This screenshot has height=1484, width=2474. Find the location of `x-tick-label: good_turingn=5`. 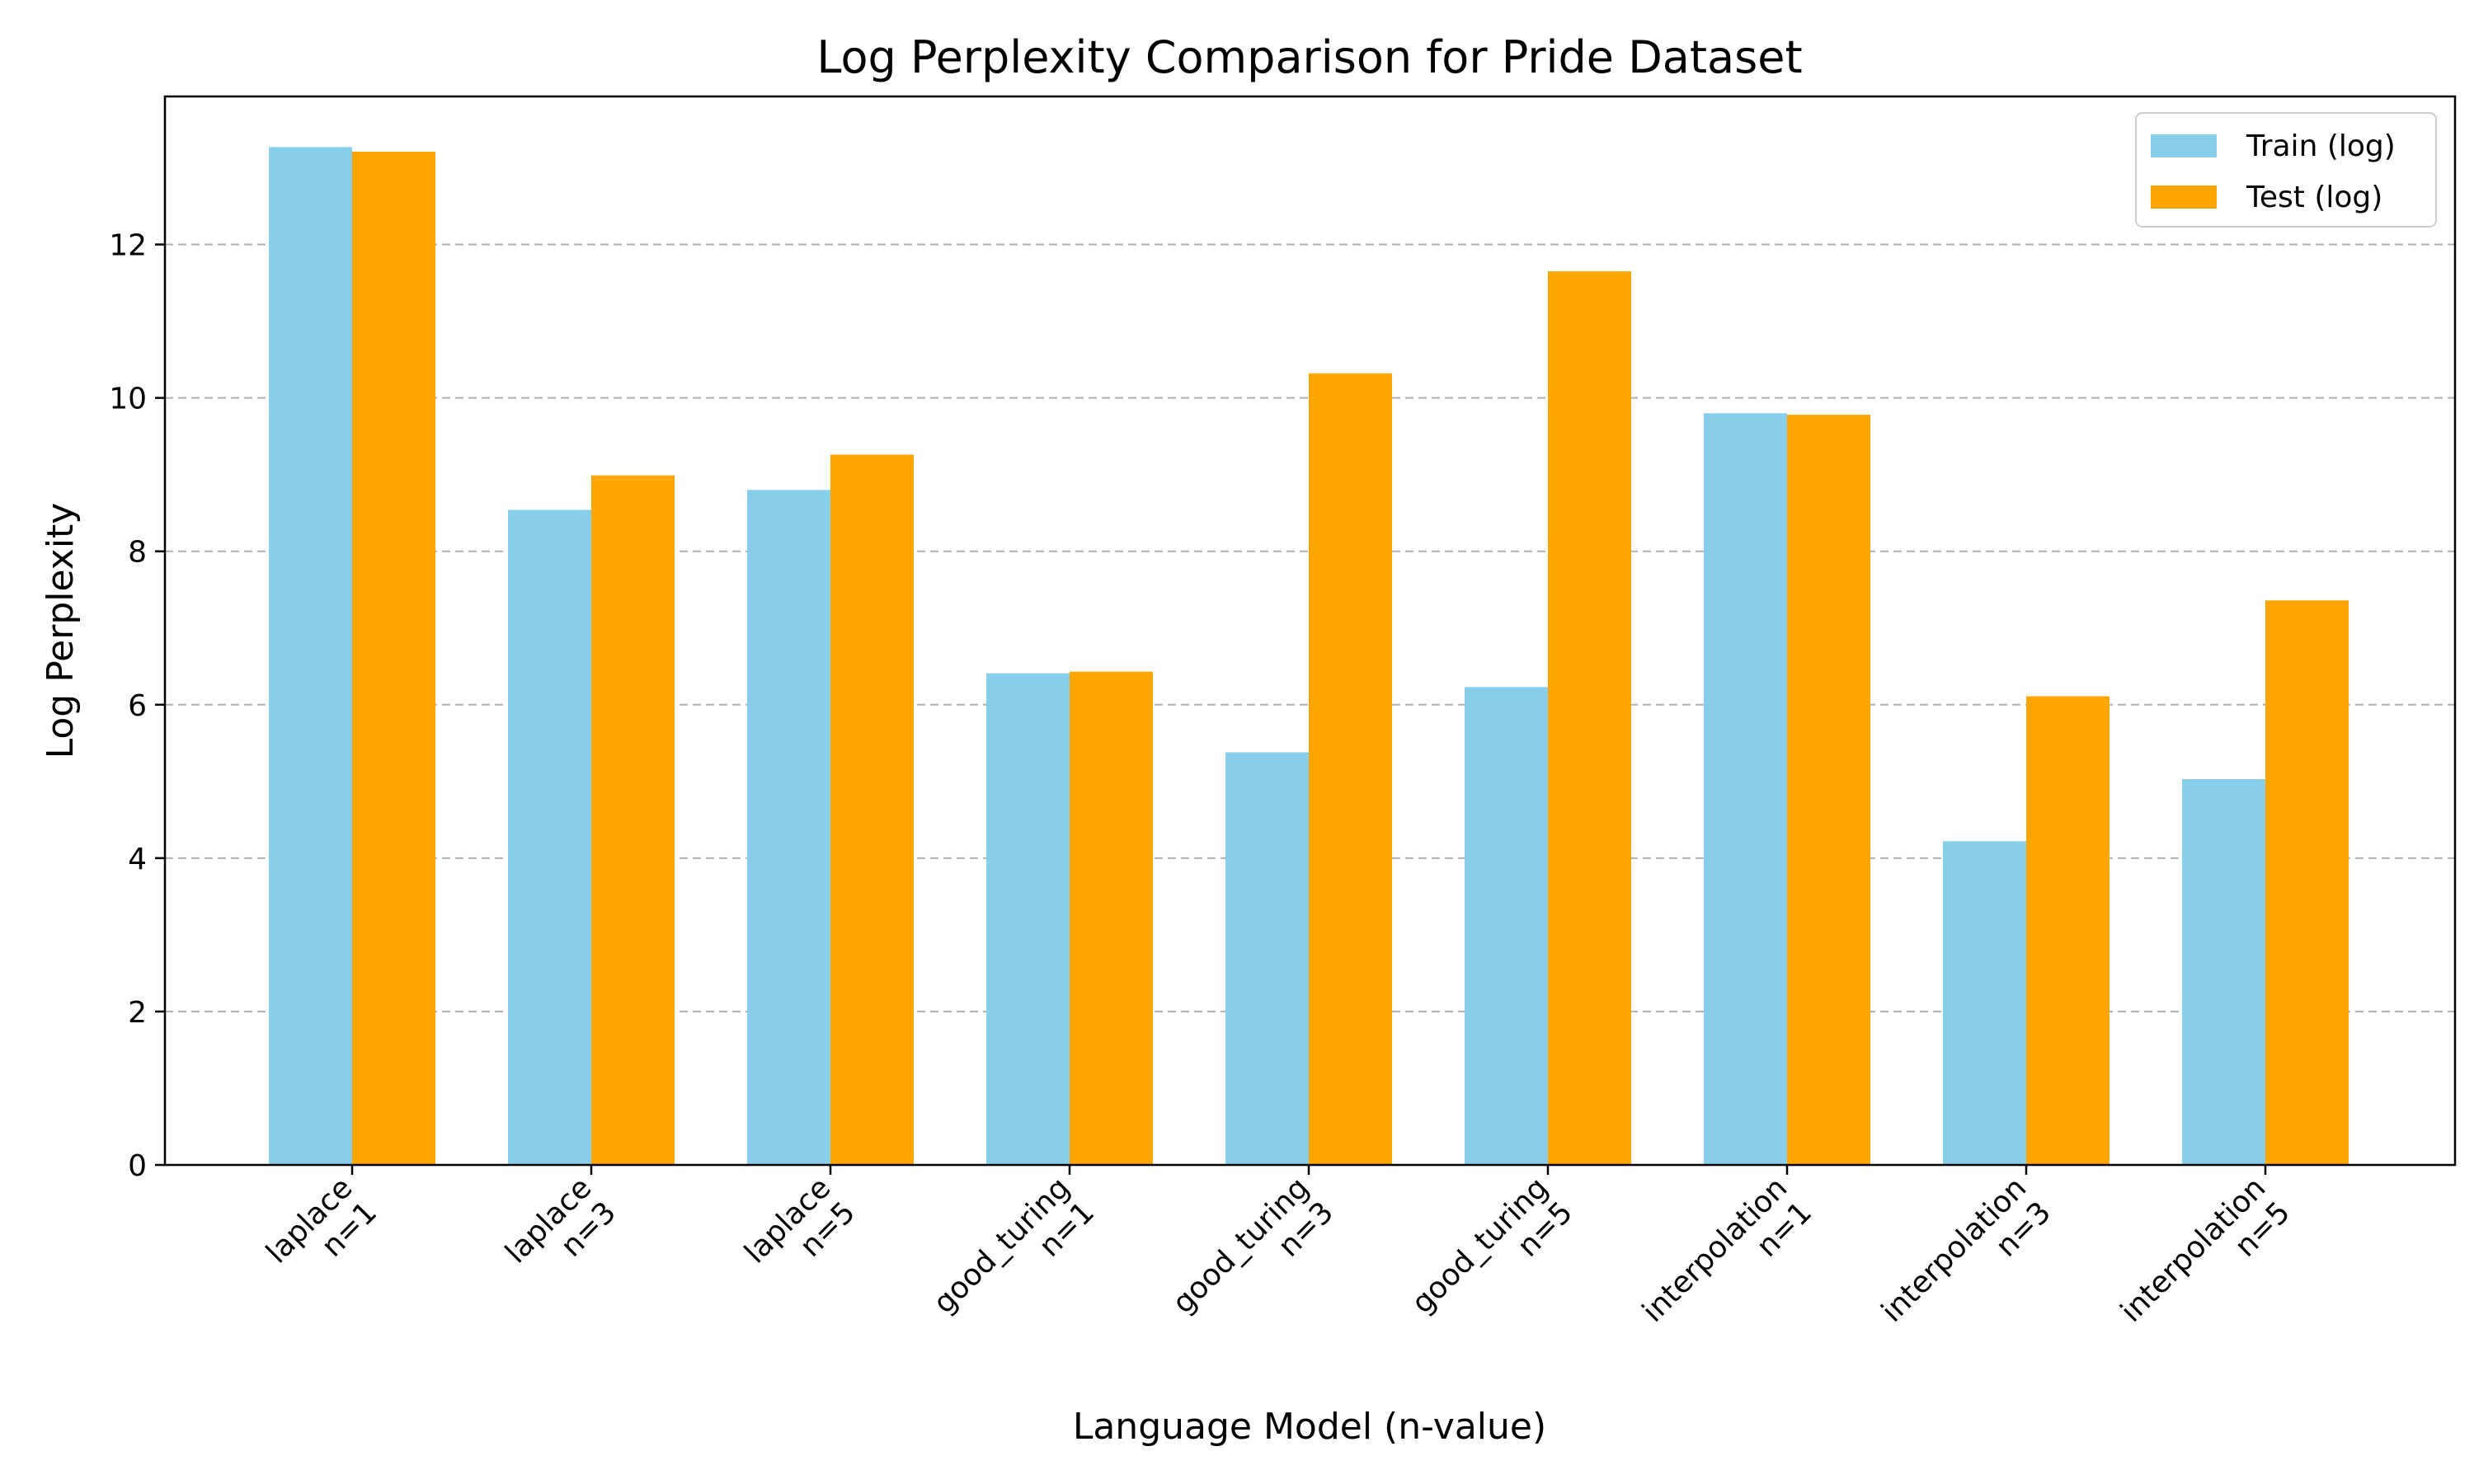

x-tick-label: good_turingn=5 is located at coordinates (1492, 1258).